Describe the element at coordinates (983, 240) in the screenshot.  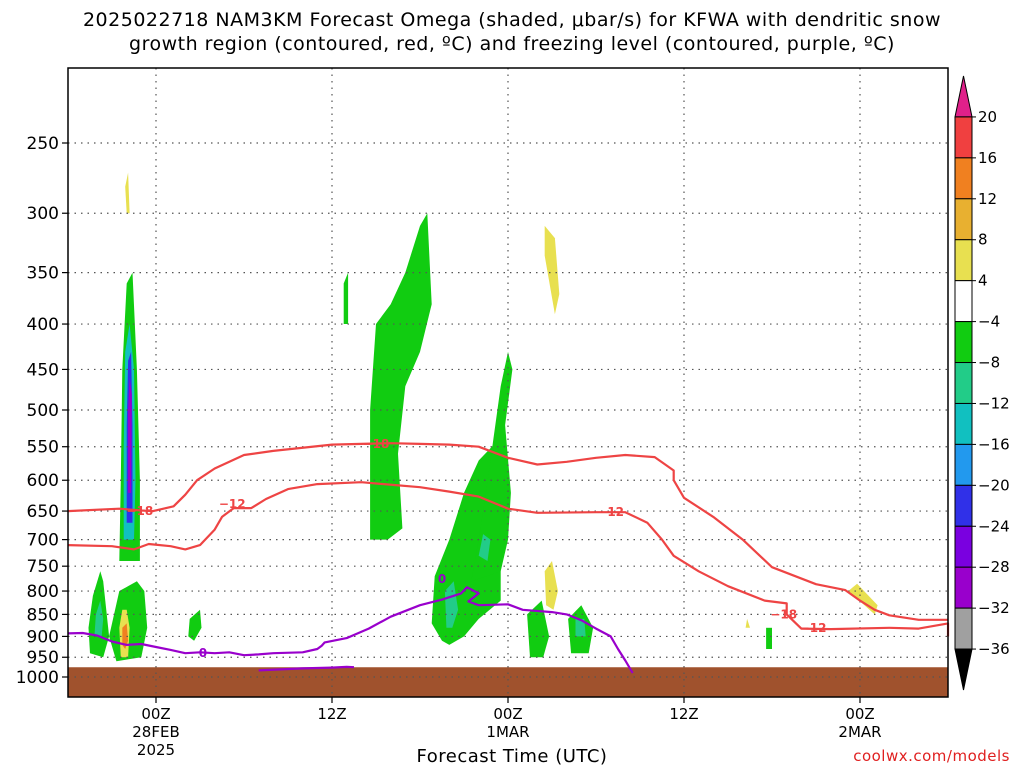
I see `colorbar-label-3: 8` at that location.